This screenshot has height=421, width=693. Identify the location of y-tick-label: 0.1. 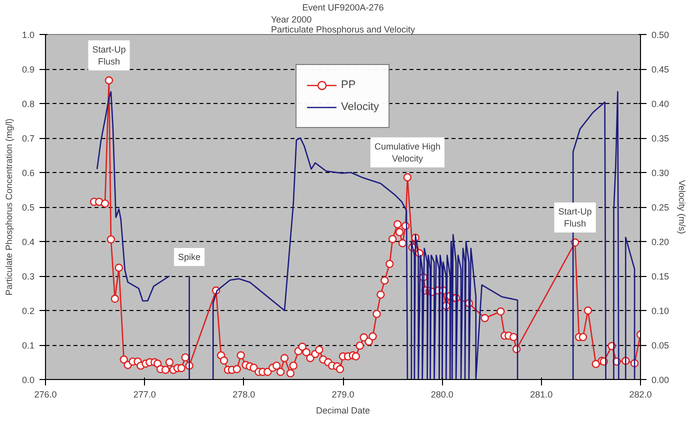
(28, 345).